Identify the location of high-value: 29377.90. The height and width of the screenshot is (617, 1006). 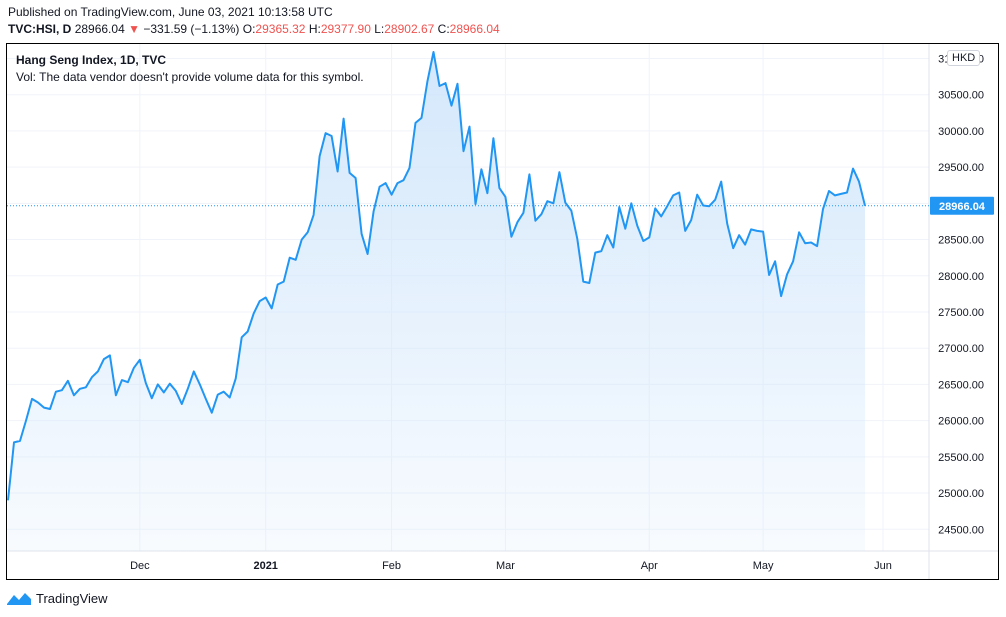
(345, 29).